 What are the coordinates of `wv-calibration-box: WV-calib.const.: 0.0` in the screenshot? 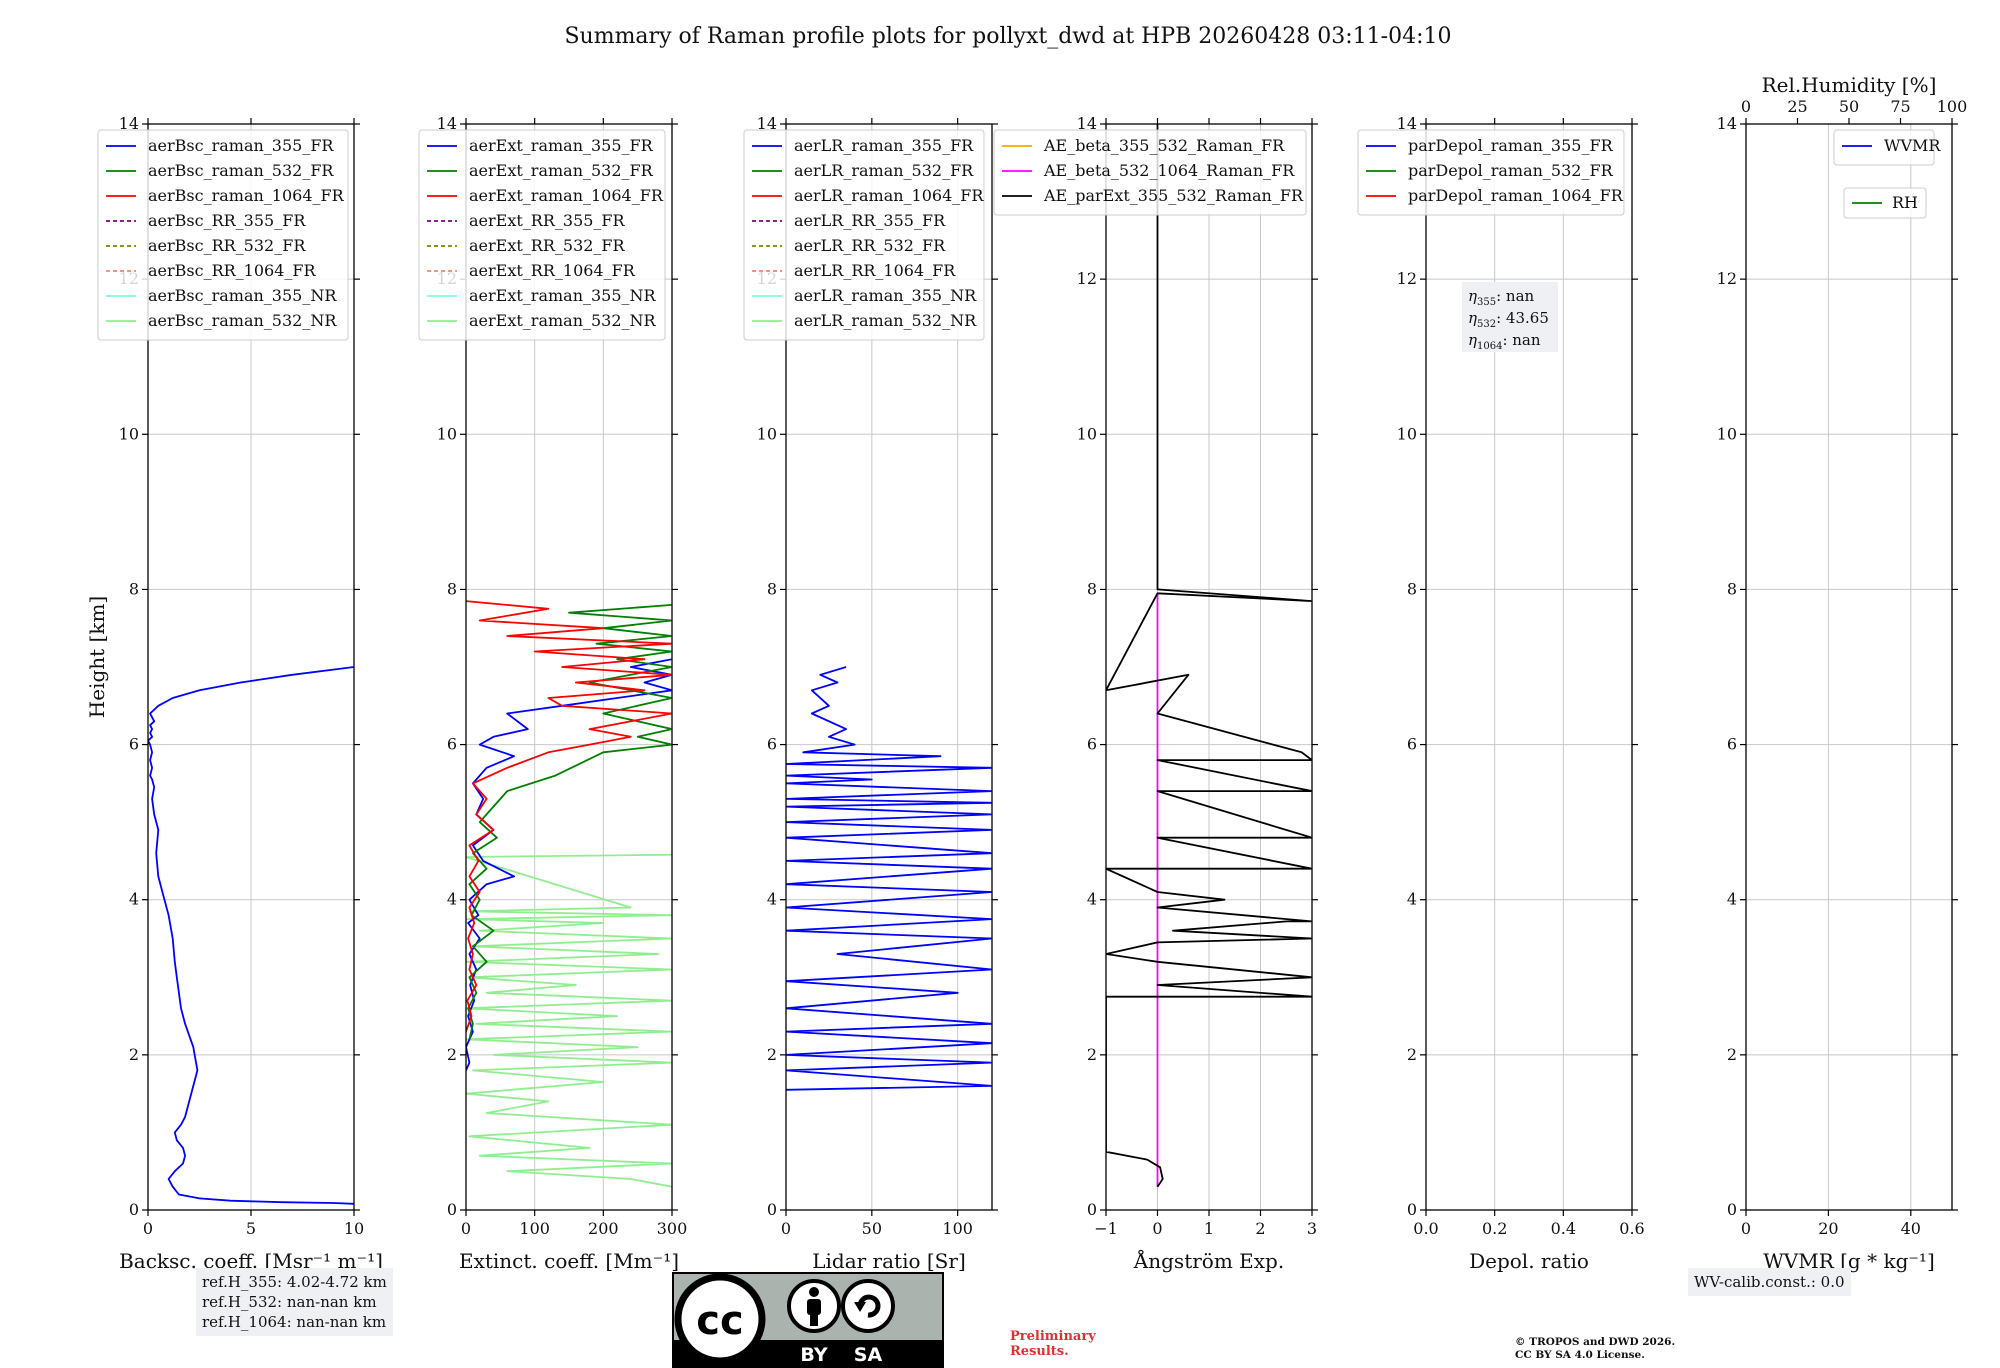 It's located at (1769, 1282).